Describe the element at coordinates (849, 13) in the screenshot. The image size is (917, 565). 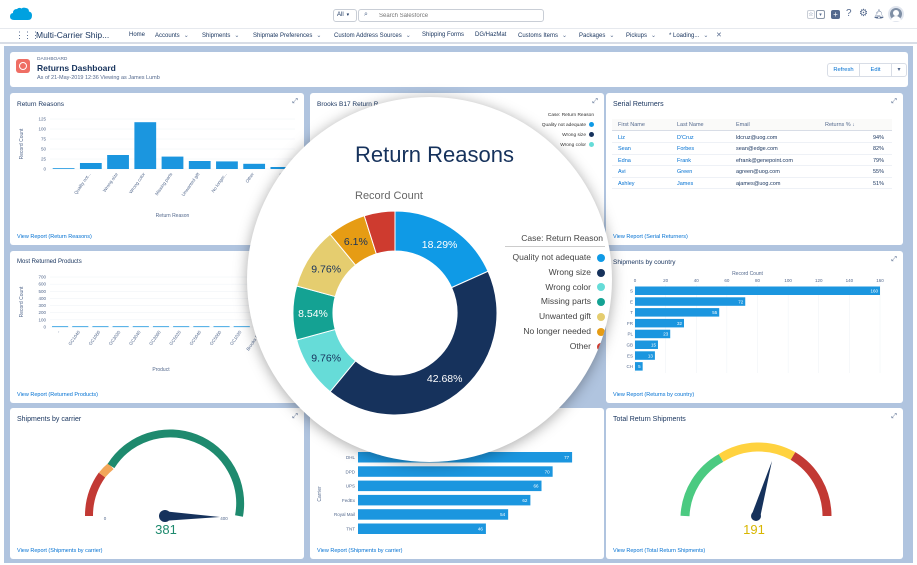
I see `help-icon: ?` at that location.